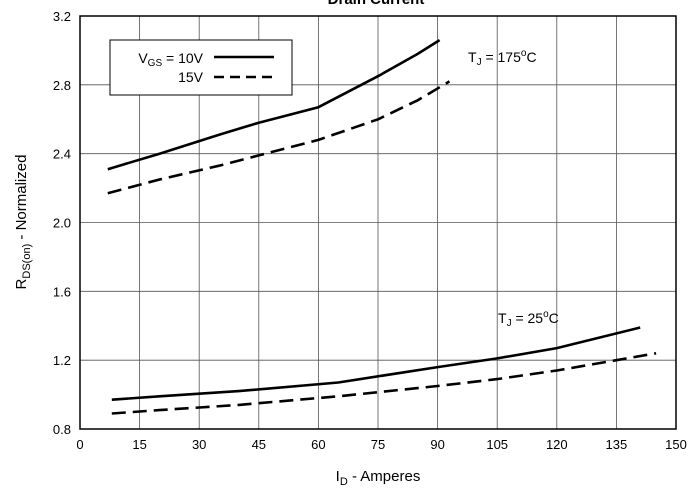 Image resolution: width=694 pixels, height=488 pixels. What do you see at coordinates (139, 444) in the screenshot?
I see `x-tick-label: 15` at bounding box center [139, 444].